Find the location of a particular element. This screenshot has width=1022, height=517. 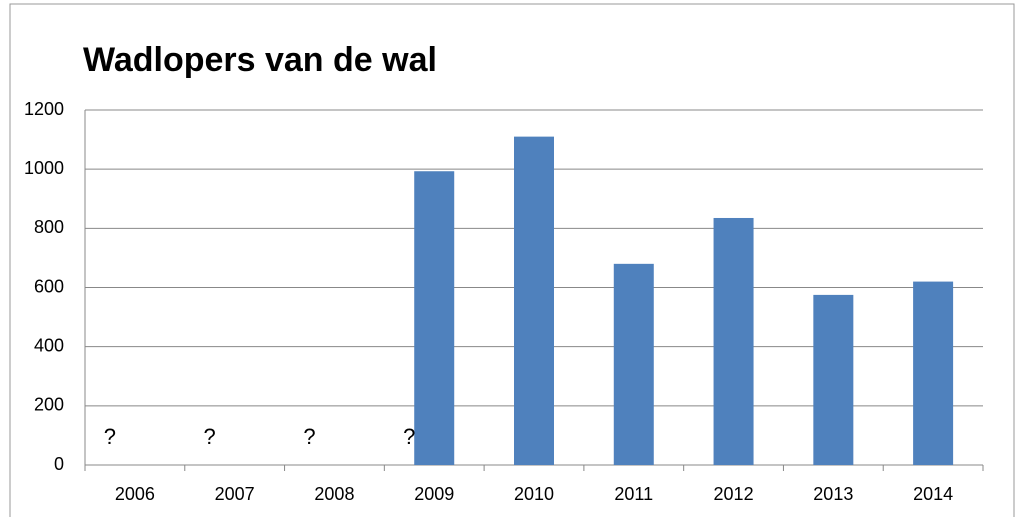

y-tick-label: 0 is located at coordinates (59, 464).